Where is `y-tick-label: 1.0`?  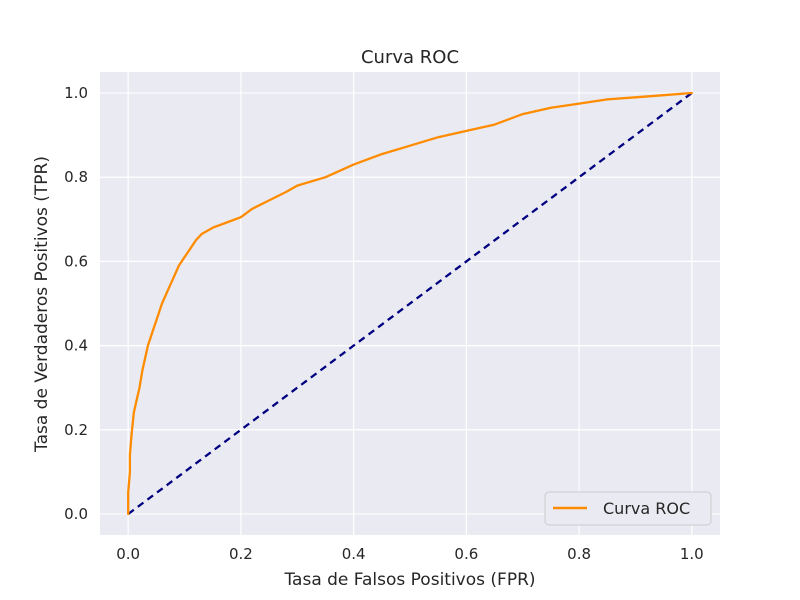
y-tick-label: 1.0 is located at coordinates (76, 93).